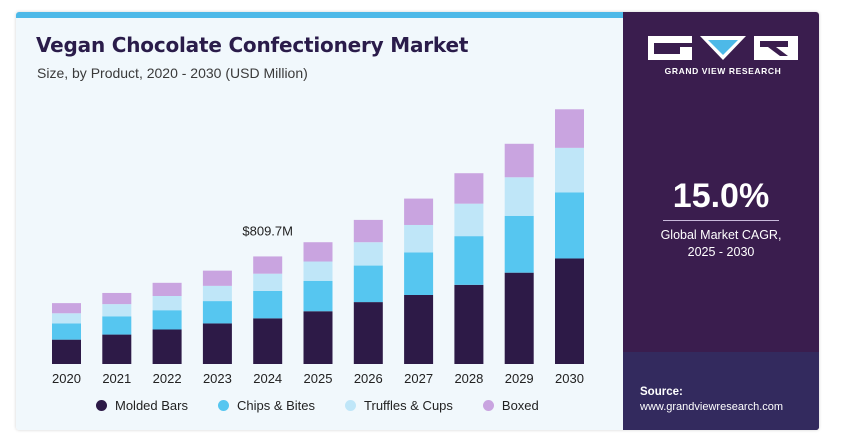 Image resolution: width=855 pixels, height=435 pixels. I want to click on source-label: Source:, so click(661, 392).